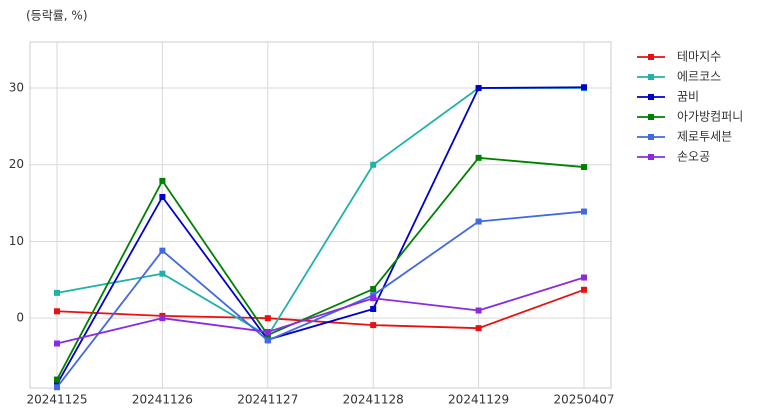 The image size is (775, 416). Describe the element at coordinates (478, 400) in the screenshot. I see `x-tick-label: 20241129` at that location.